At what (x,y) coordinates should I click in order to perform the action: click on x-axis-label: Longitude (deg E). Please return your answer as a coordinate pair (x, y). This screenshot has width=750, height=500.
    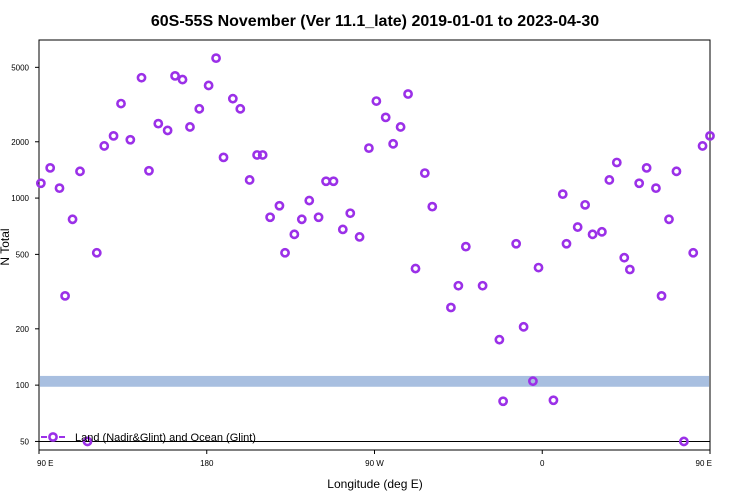
    Looking at the image, I should click on (374, 484).